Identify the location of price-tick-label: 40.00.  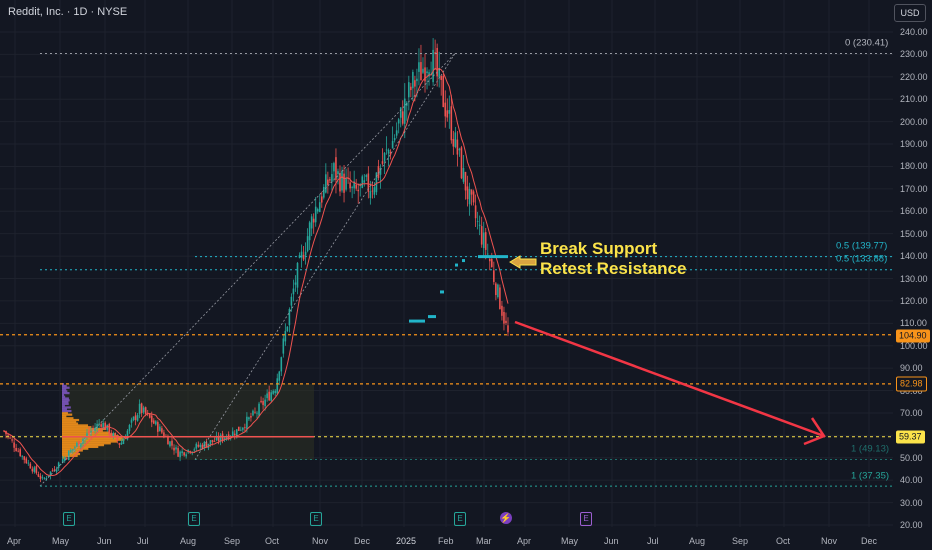
(911, 480).